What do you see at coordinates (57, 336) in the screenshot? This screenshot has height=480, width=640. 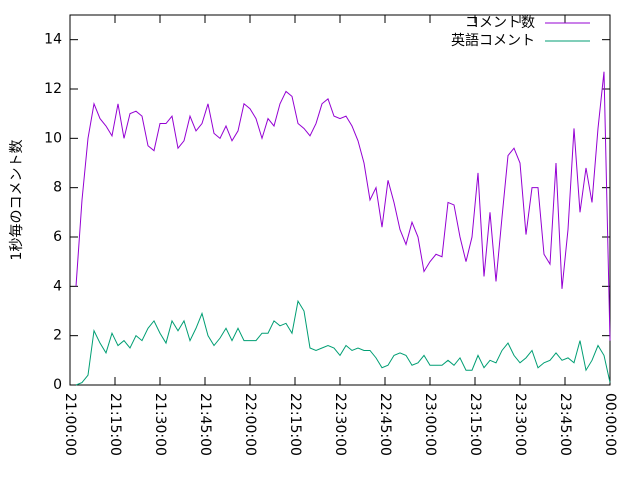 I see `y-tick-label: 2` at bounding box center [57, 336].